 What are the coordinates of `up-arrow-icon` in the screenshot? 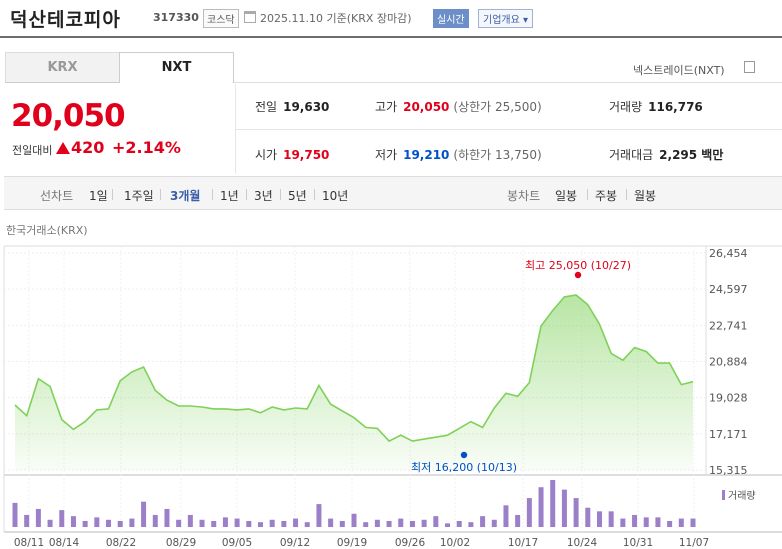 It's located at (63, 148).